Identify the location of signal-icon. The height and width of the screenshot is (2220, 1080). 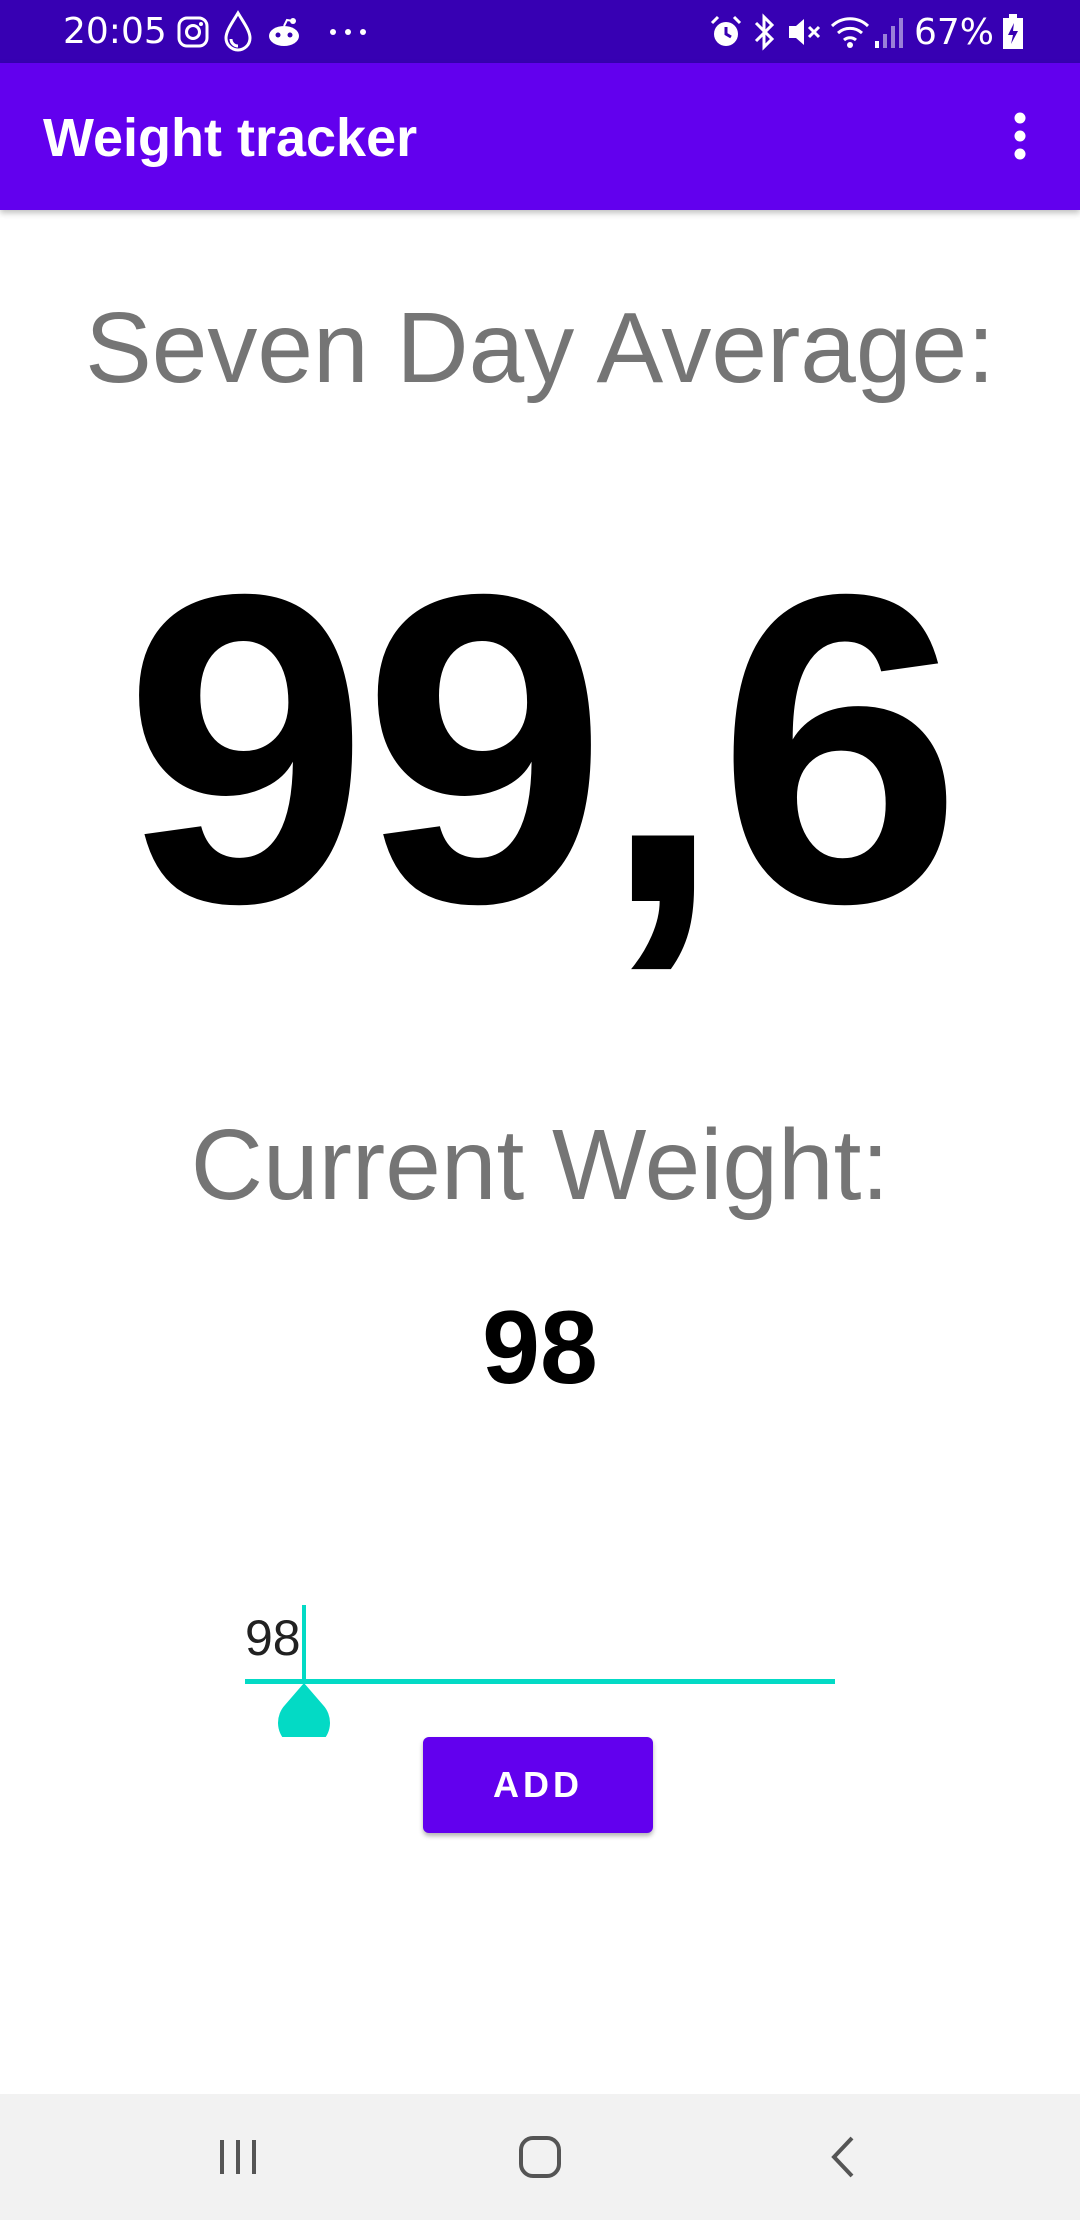
(889, 32).